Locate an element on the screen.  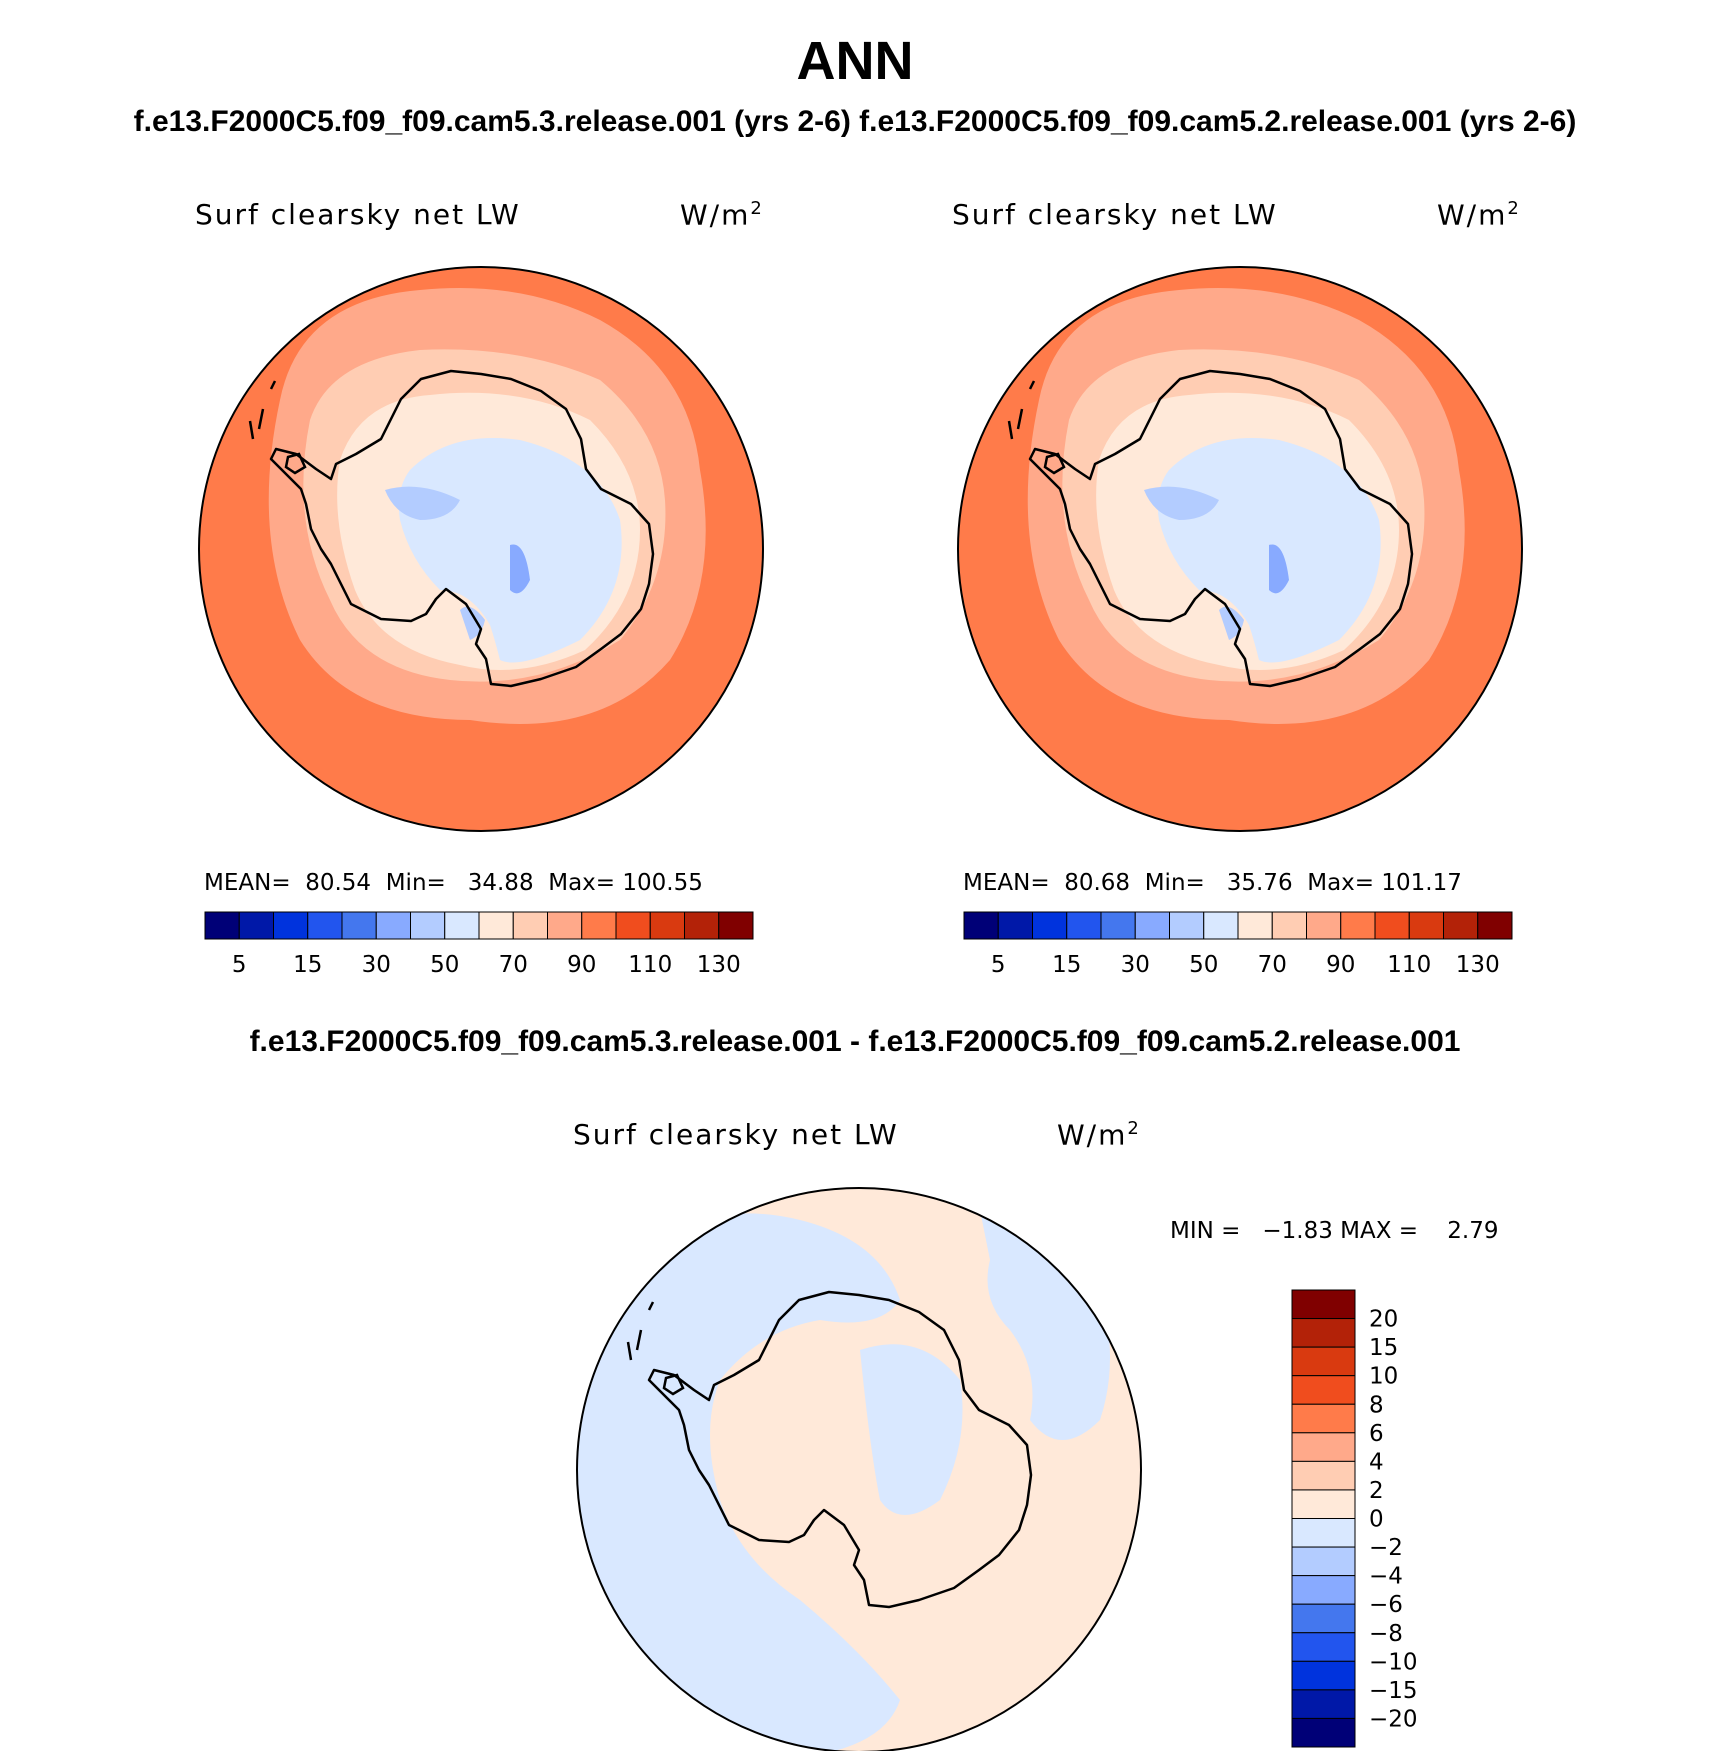
colorbar-tick-label: −6 is located at coordinates (1386, 1605).